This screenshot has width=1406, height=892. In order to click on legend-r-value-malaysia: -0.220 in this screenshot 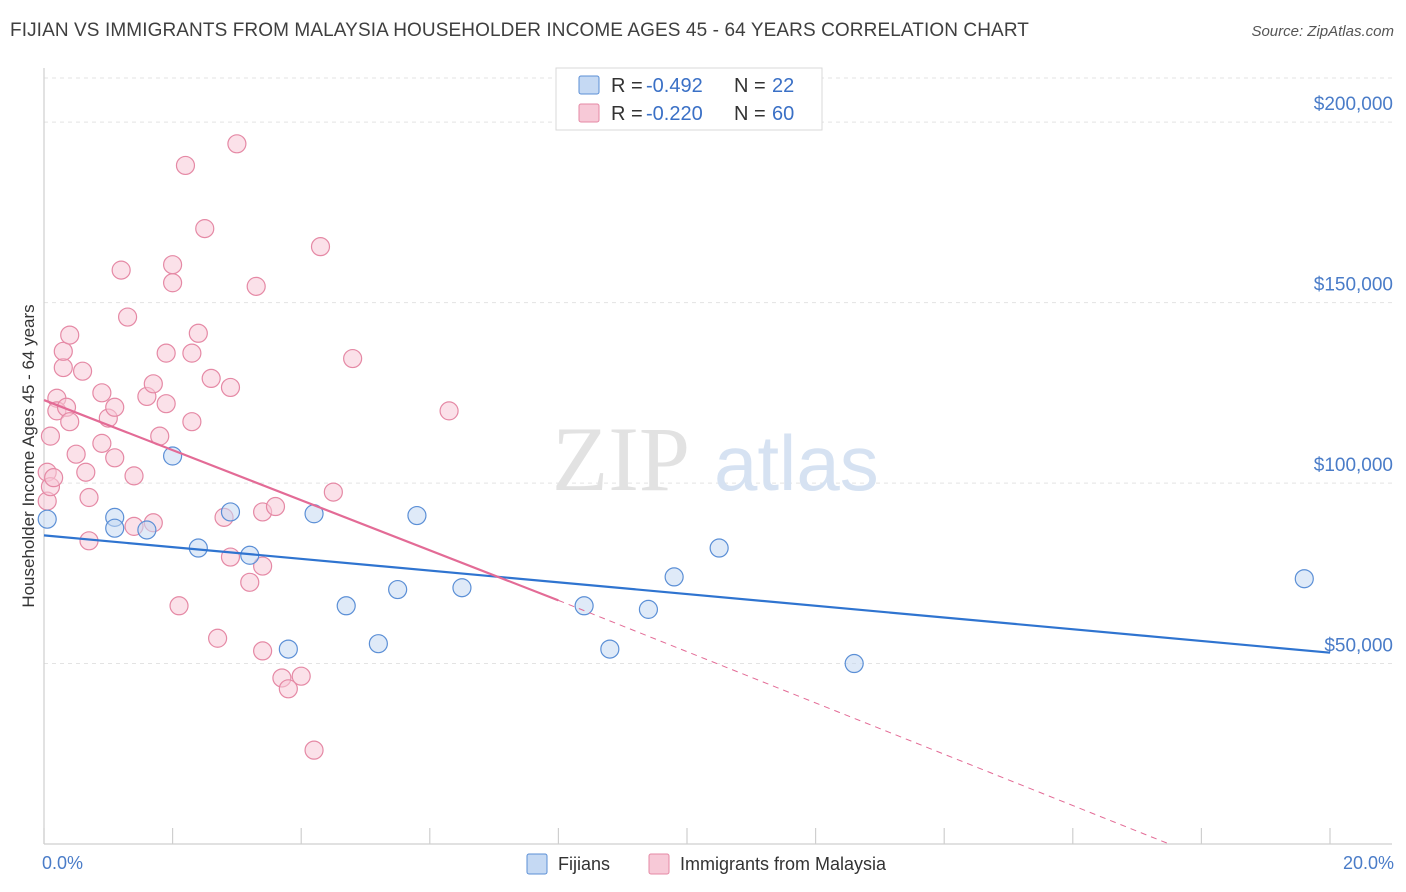, I will do `click(674, 114)`.